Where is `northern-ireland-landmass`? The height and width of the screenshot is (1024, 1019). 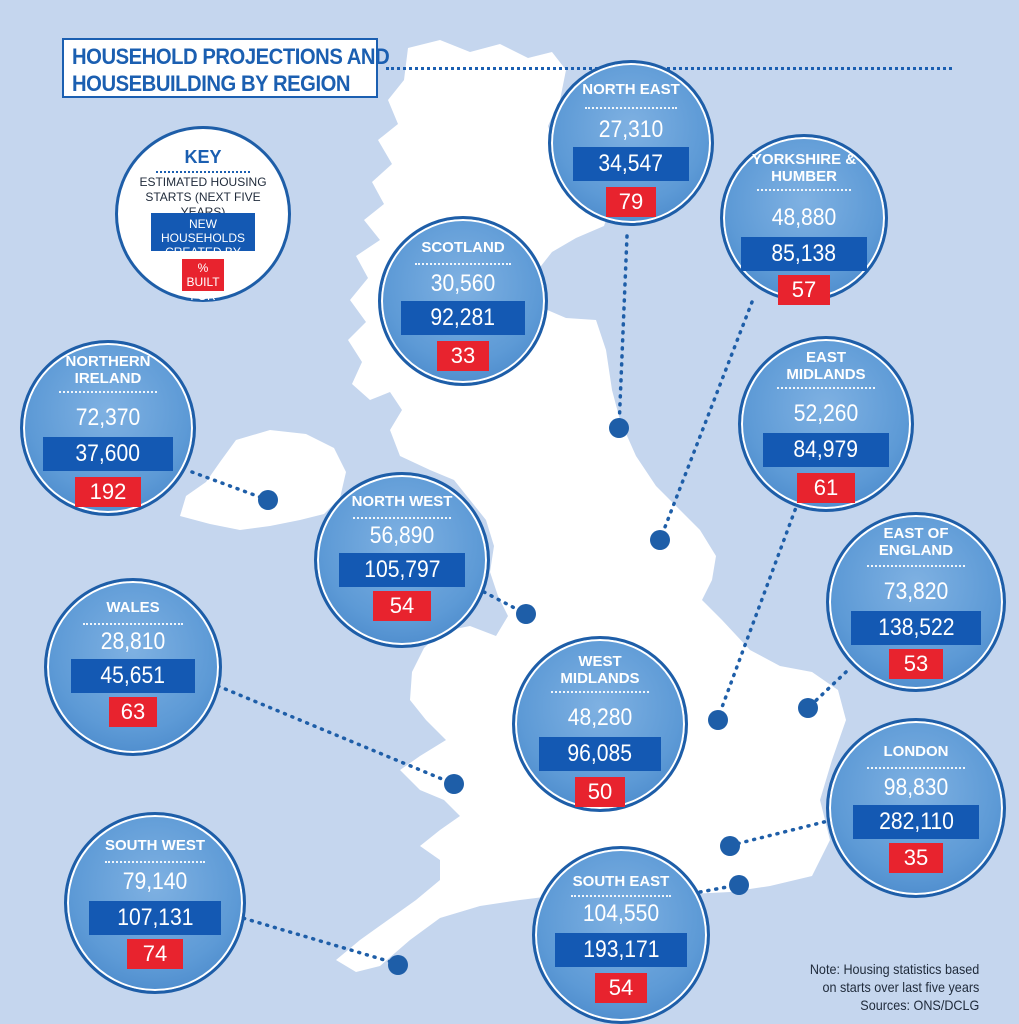 northern-ireland-landmass is located at coordinates (263, 480).